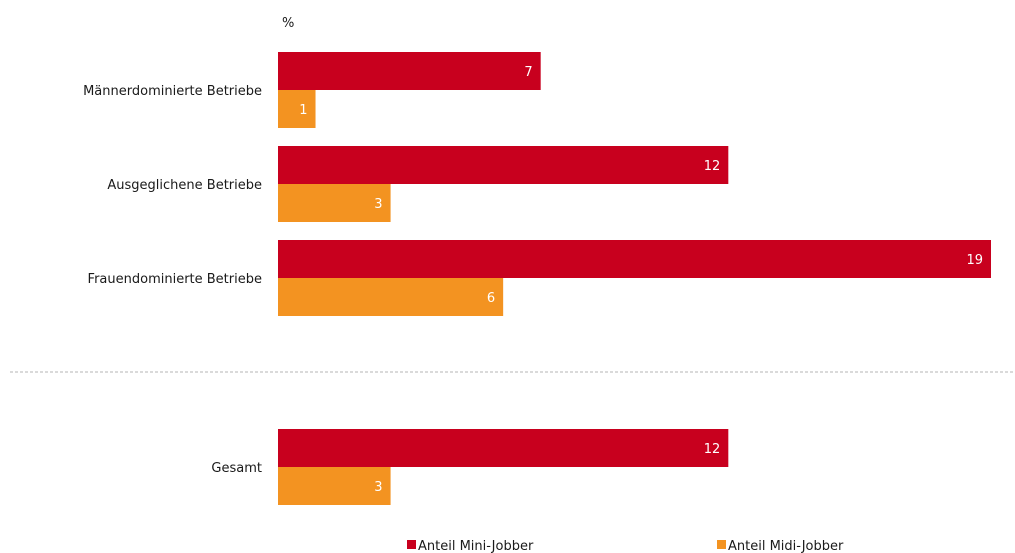  What do you see at coordinates (288, 23) in the screenshot?
I see `unit-label: %` at bounding box center [288, 23].